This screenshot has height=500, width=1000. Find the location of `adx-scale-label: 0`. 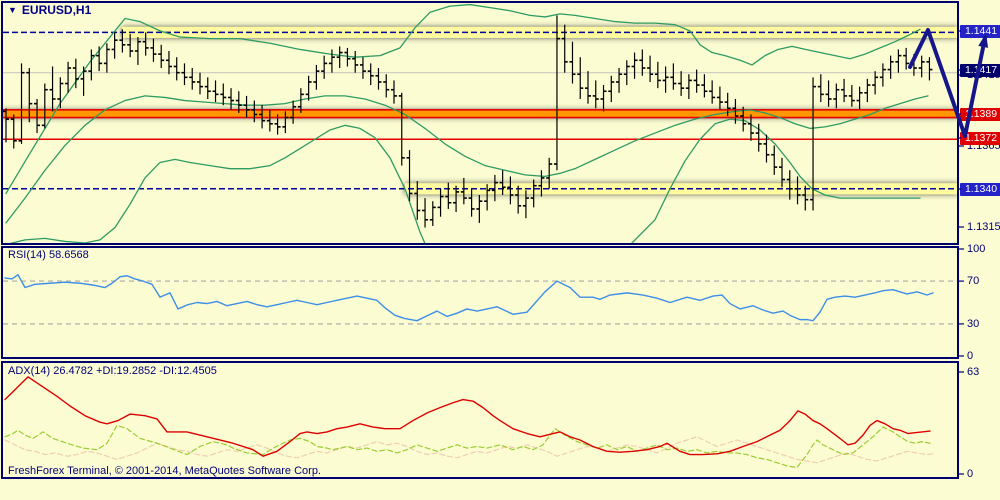

adx-scale-label: 0 is located at coordinates (970, 474).